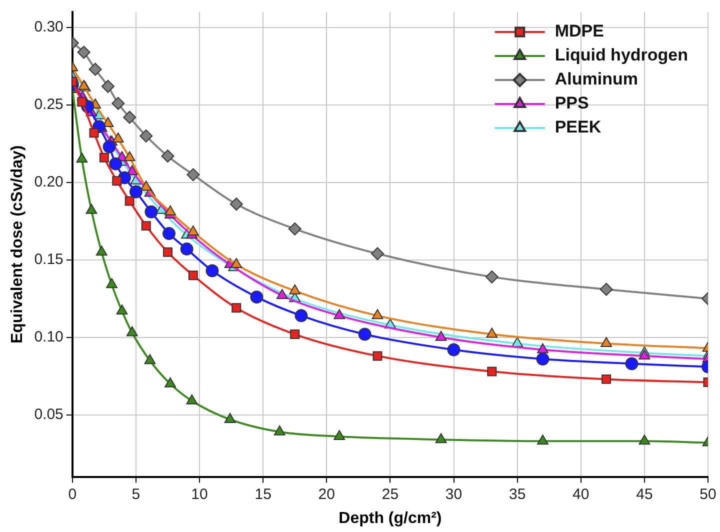 This screenshot has height=532, width=720. What do you see at coordinates (571, 103) in the screenshot?
I see `legend-label: PPS` at bounding box center [571, 103].